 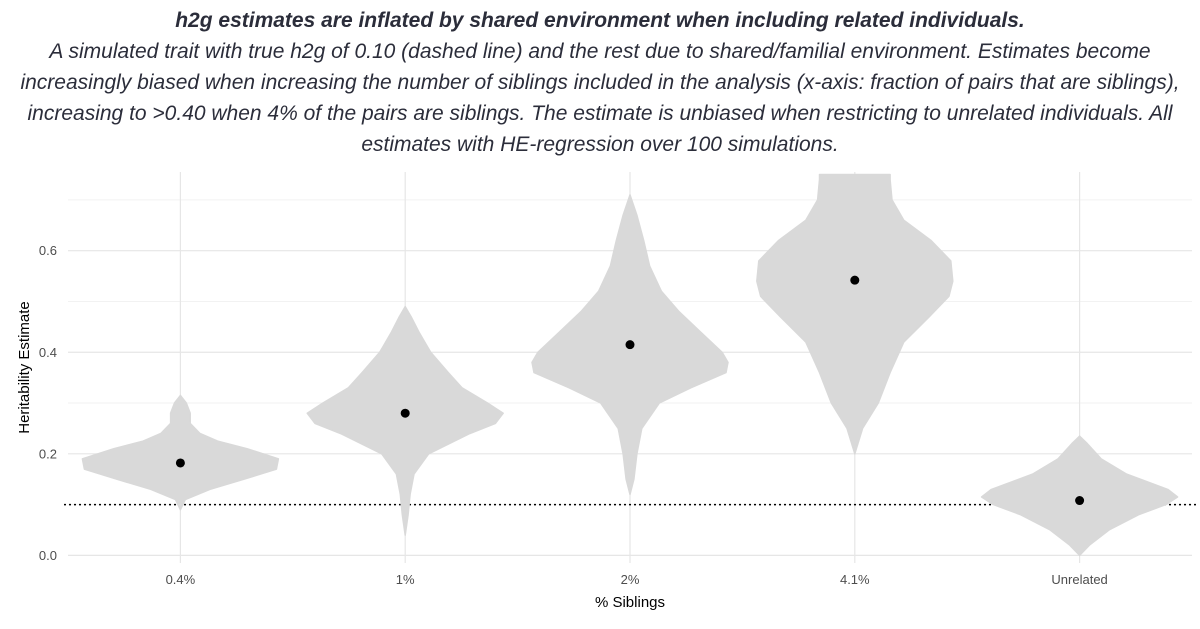 What do you see at coordinates (48, 250) in the screenshot?
I see `y-tick-label: 0.6` at bounding box center [48, 250].